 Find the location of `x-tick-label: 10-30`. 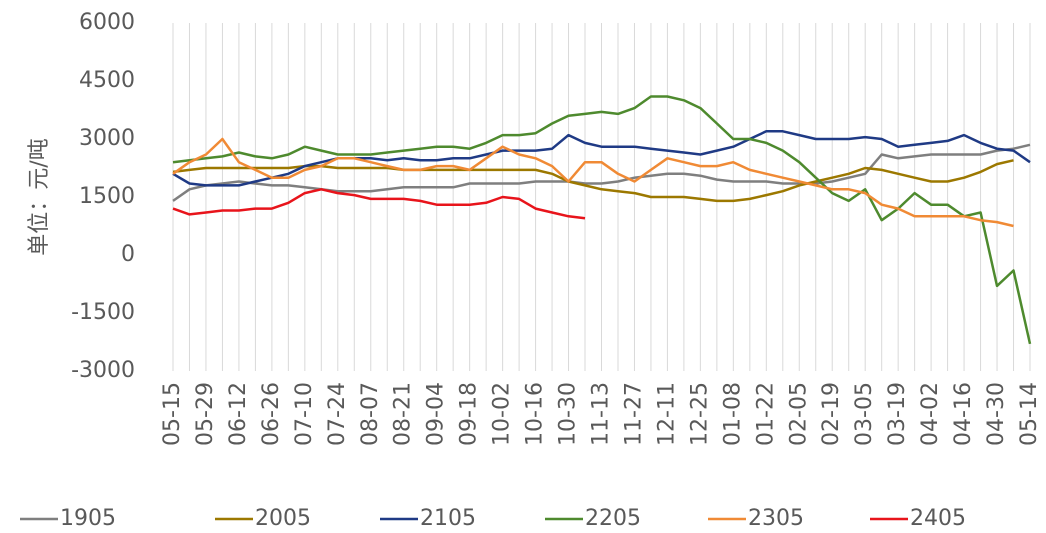

x-tick-label: 10-30 is located at coordinates (568, 414).